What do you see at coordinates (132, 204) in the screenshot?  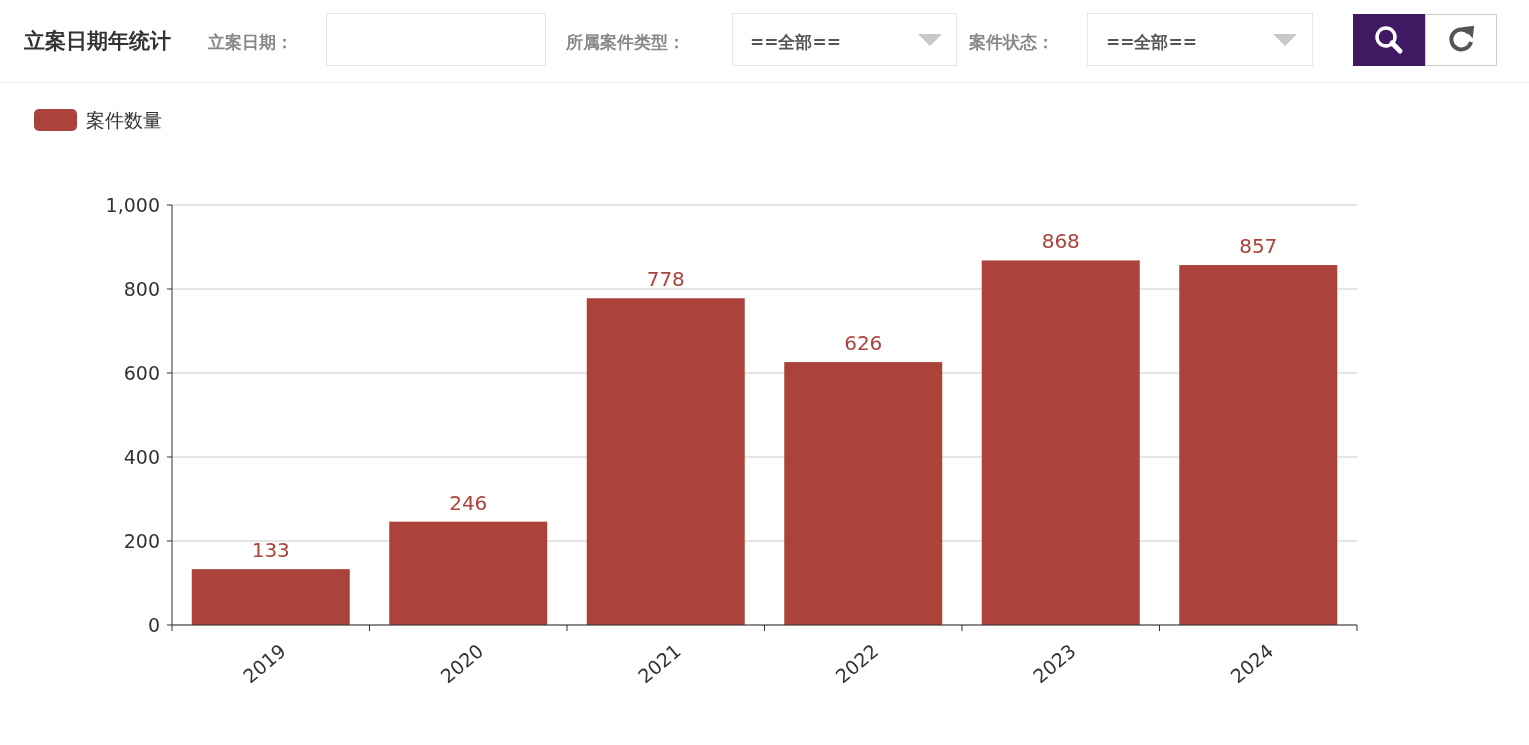 I see `y-tick-label: 1,000` at bounding box center [132, 204].